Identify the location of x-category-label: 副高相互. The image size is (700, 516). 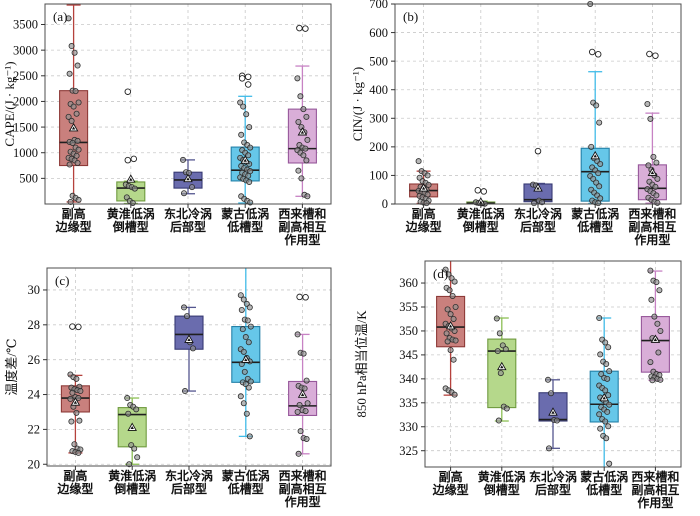
(655, 489).